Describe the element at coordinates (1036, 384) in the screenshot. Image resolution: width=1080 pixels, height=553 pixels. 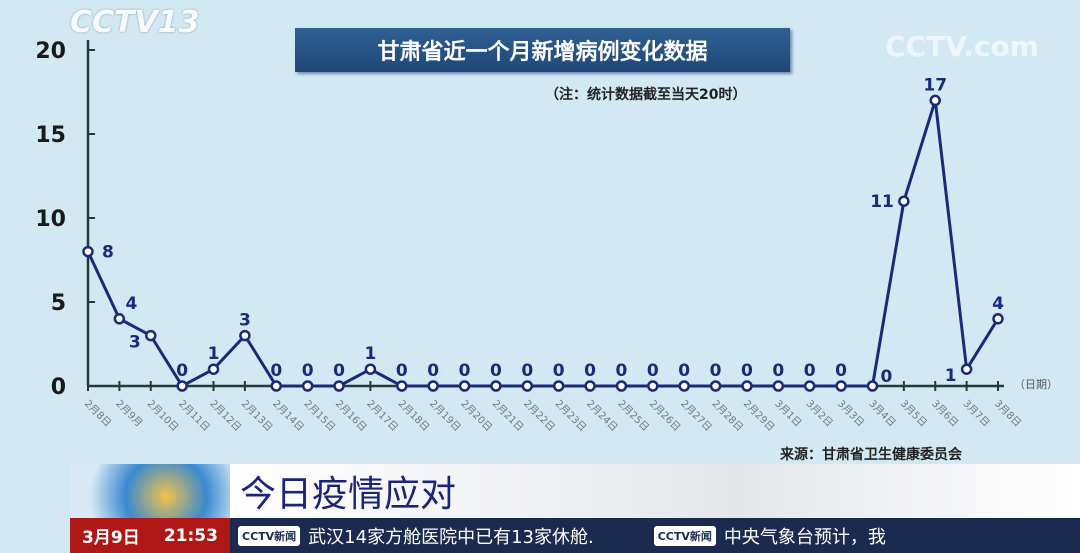
I see `x-axis-label: （日期）` at that location.